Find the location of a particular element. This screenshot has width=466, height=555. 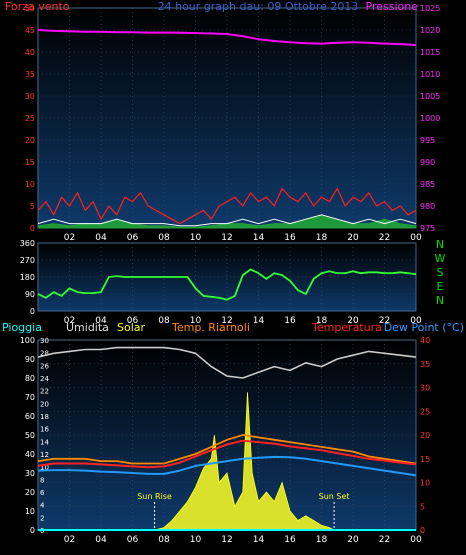

humidity-axis-tick: 18 is located at coordinates (44, 417).